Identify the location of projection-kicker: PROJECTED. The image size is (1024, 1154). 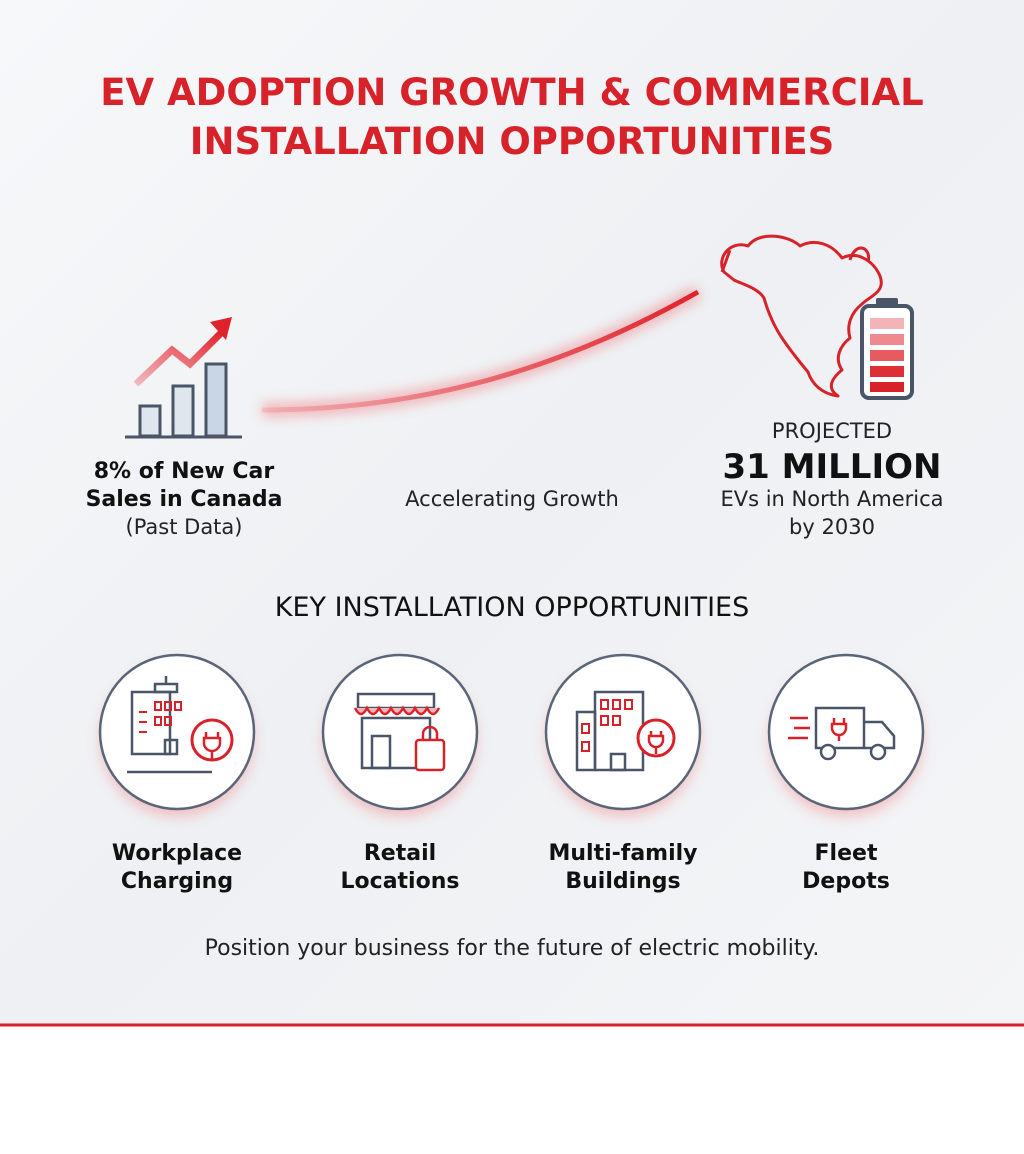
(832, 431).